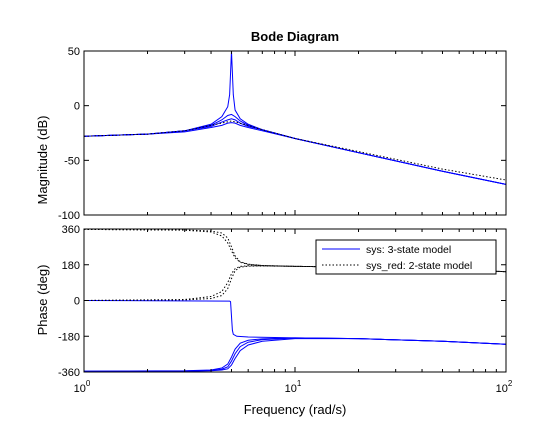 The image size is (560, 425). Describe the element at coordinates (71, 230) in the screenshot. I see `phase-ytick-label: 360` at that location.